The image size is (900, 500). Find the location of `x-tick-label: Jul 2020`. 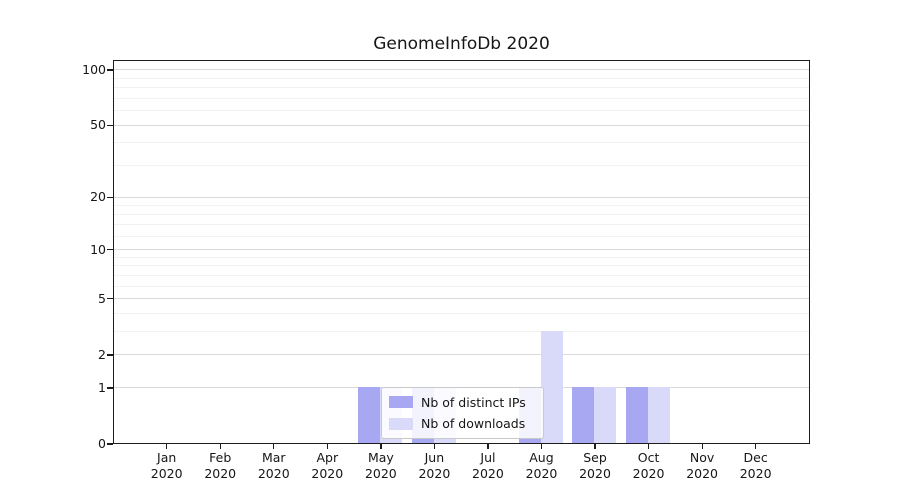

x-tick-label: Jul 2020 is located at coordinates (488, 465).